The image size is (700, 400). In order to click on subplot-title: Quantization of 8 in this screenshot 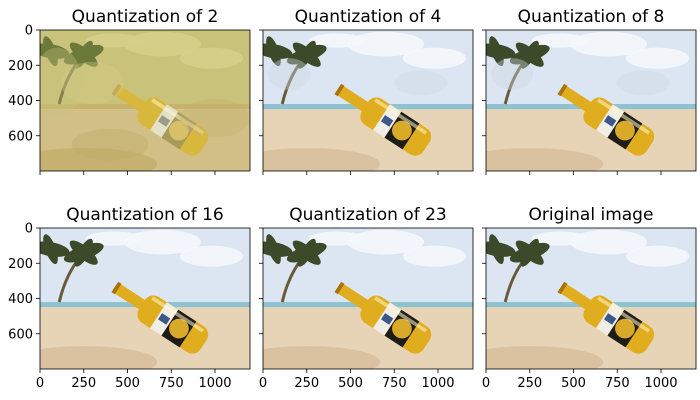, I will do `click(591, 17)`.